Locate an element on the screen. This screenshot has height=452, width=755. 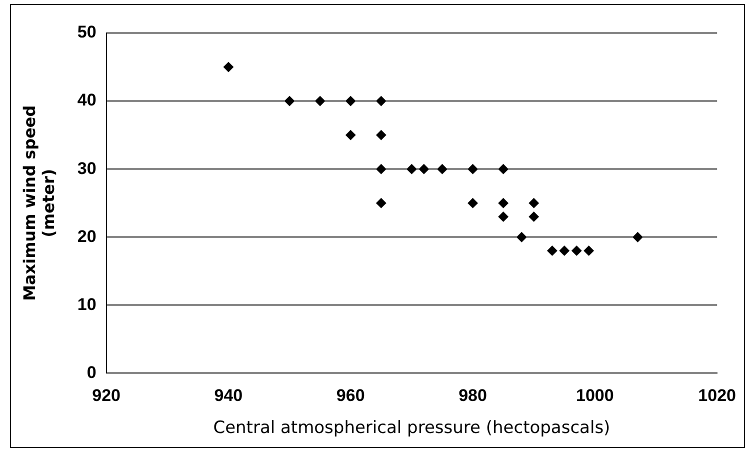
x-axis-title: Central atmospherical pressure (hectopascals) is located at coordinates (411, 428).